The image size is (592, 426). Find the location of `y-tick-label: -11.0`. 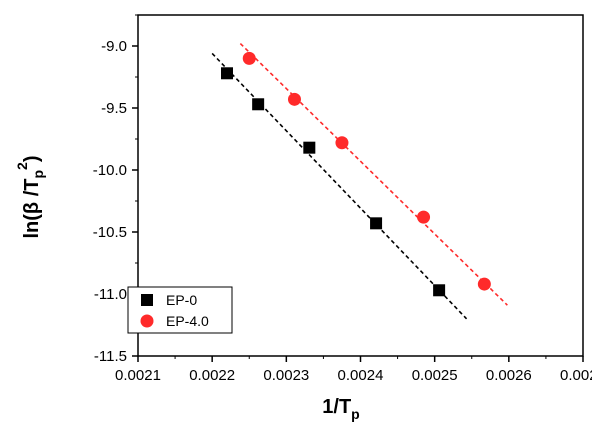

y-tick-label: -11.0 is located at coordinates (110, 294).